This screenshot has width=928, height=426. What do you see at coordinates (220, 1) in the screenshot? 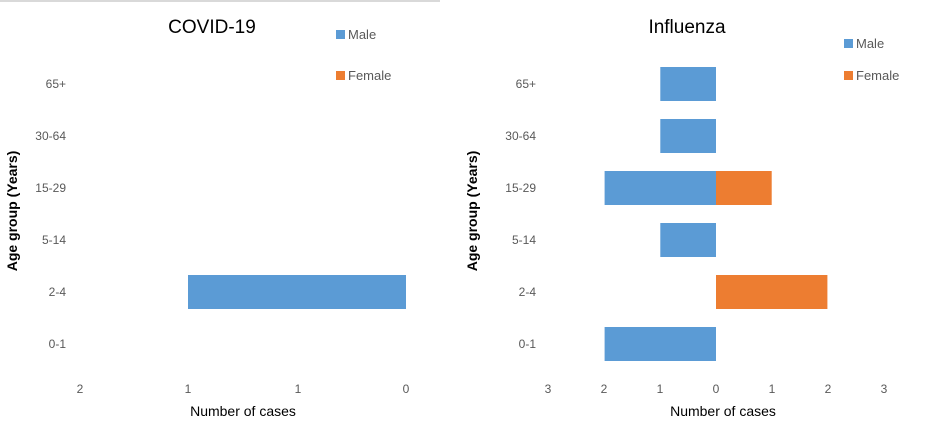
I see `top-divider-line` at bounding box center [220, 1].